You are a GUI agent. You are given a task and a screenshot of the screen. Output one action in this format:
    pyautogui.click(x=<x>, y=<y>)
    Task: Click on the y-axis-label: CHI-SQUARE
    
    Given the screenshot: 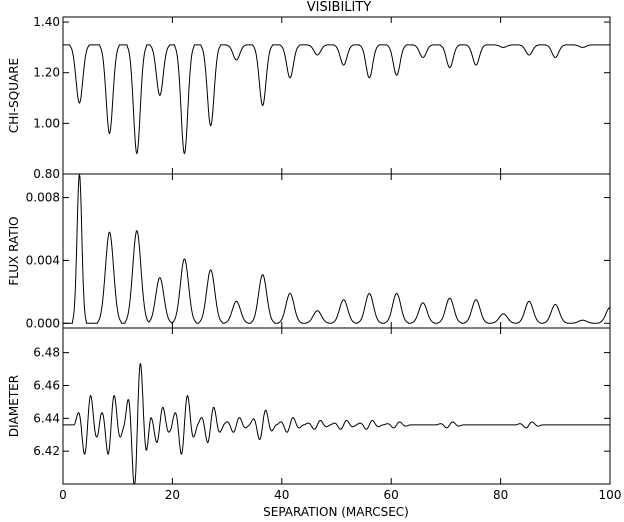 What is the action you would take?
    pyautogui.click(x=14, y=95)
    